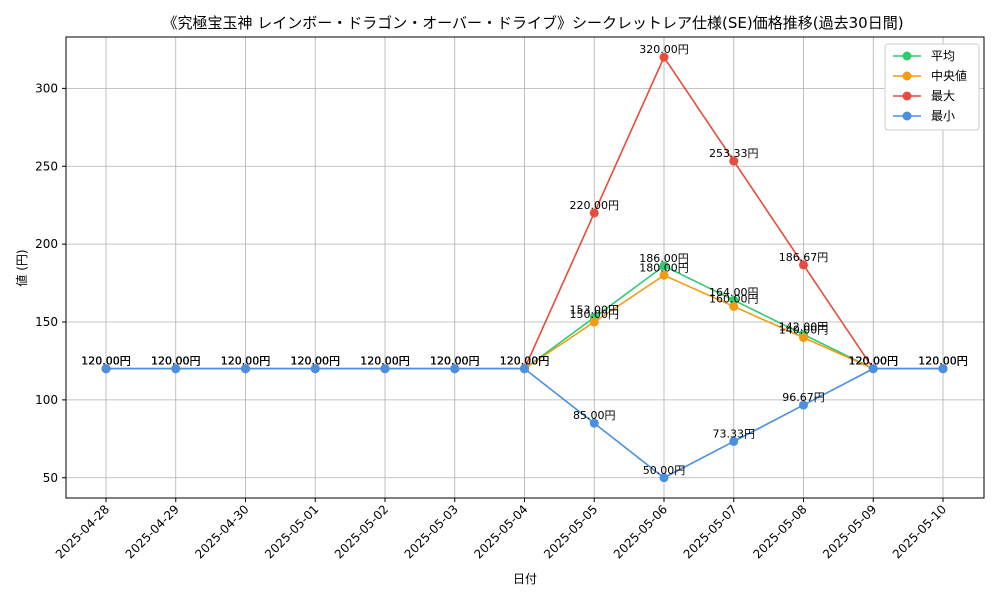 This screenshot has height=600, width=1000. I want to click on data-label: 180.00円, so click(664, 267).